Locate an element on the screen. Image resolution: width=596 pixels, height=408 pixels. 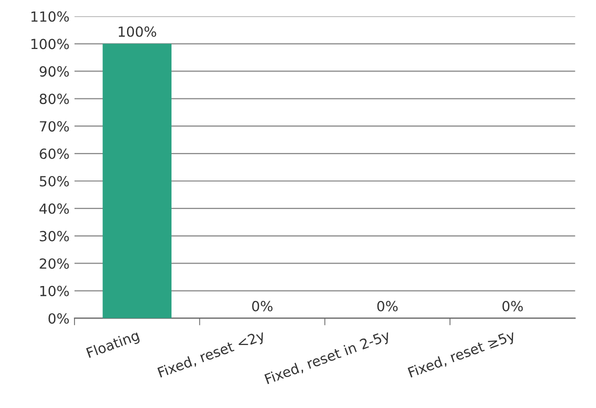
y-tick-label: 70% is located at coordinates (54, 126).